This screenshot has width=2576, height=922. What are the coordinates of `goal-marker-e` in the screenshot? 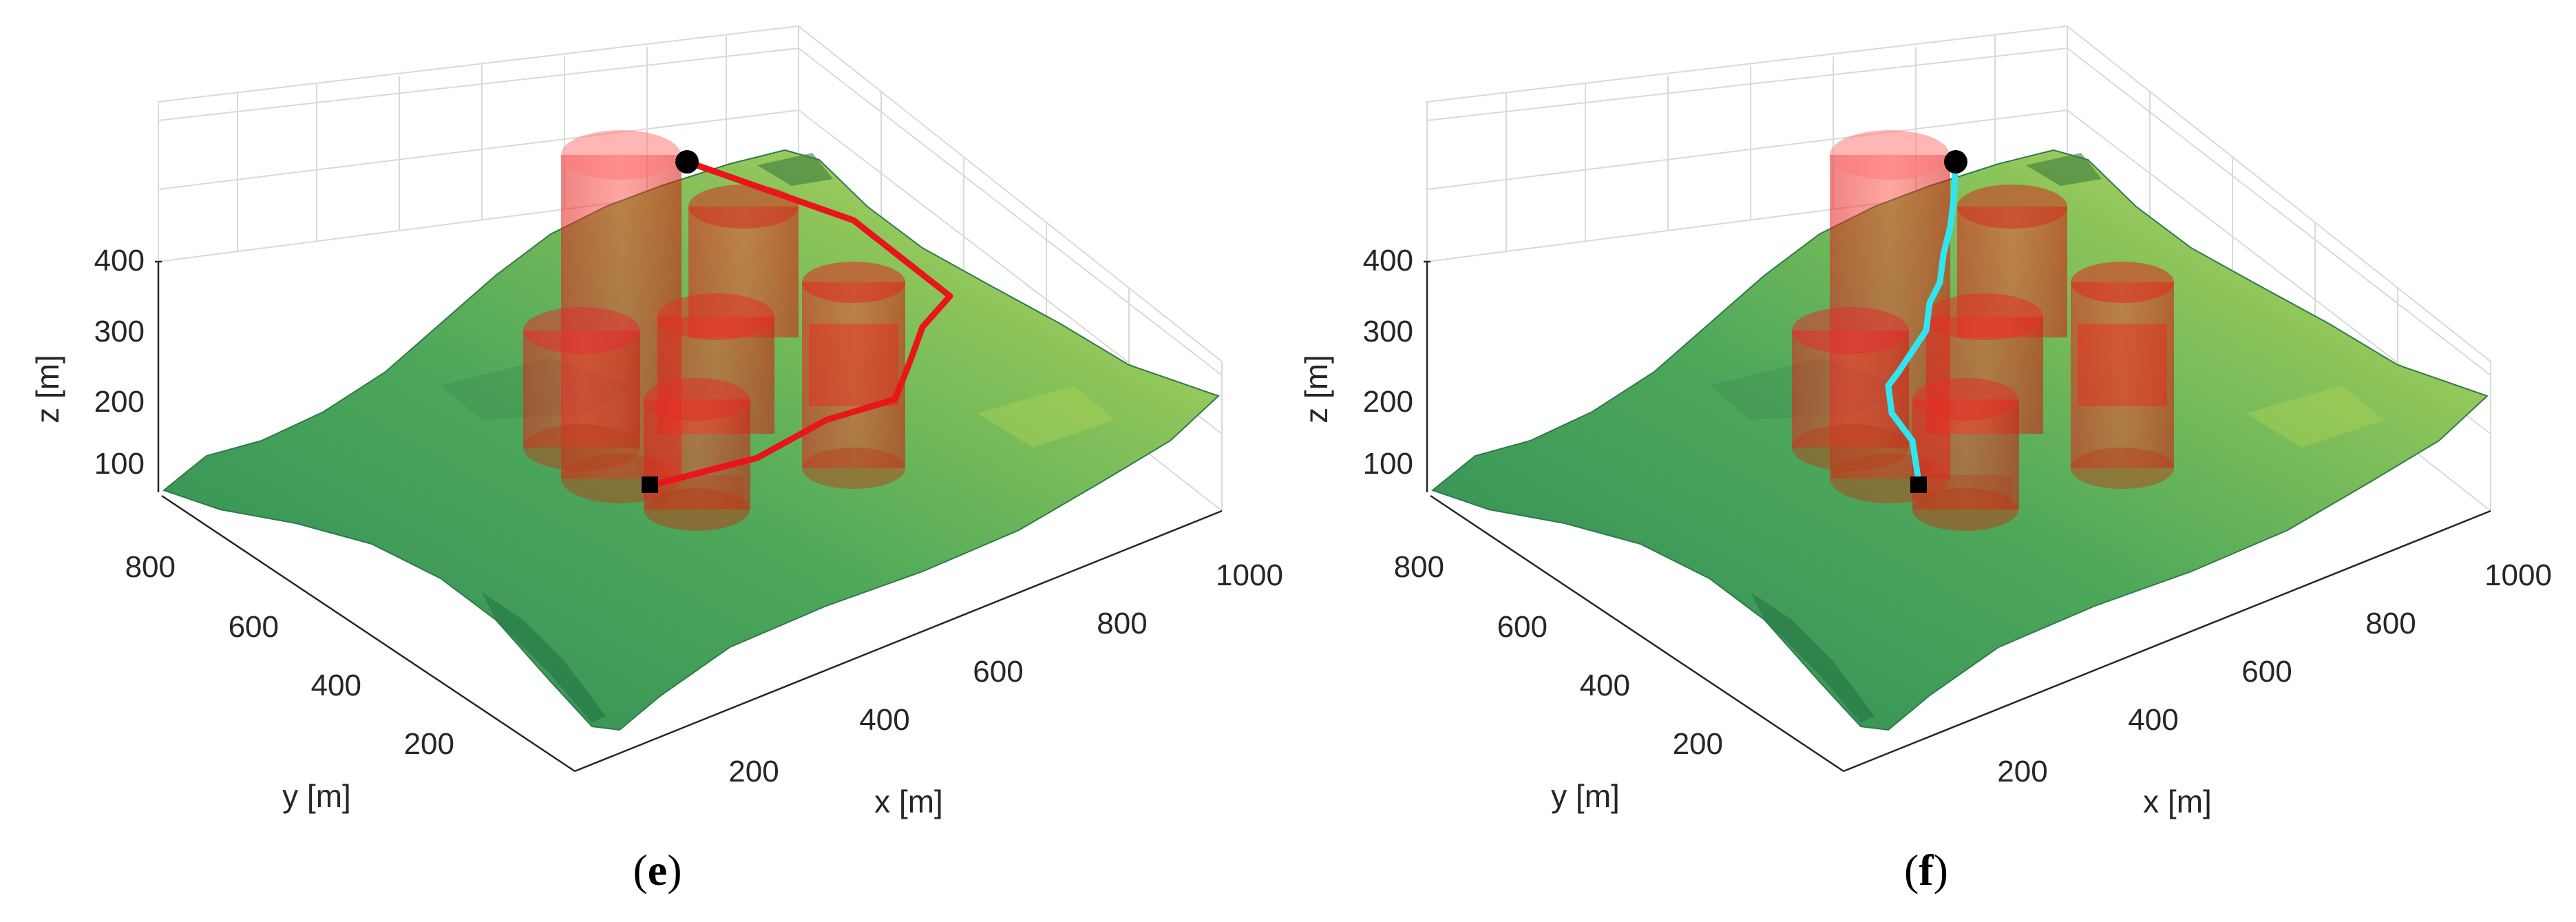 It's located at (687, 162).